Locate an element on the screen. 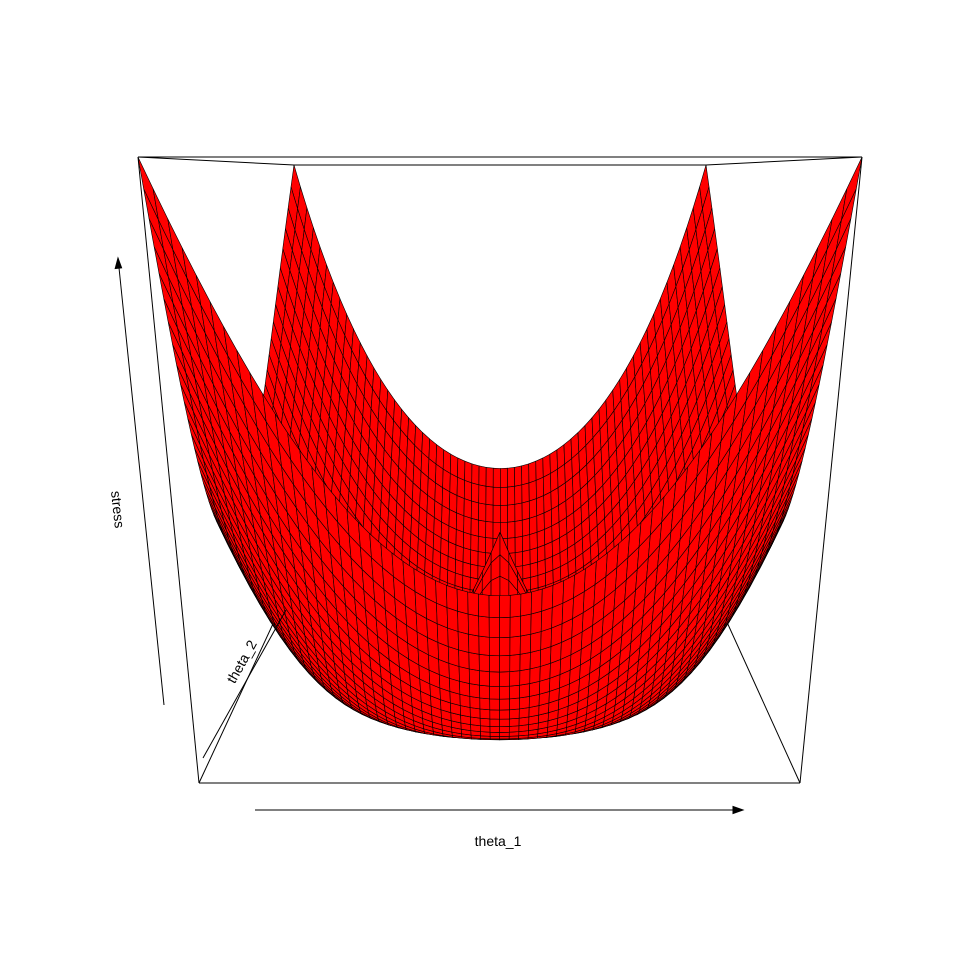 The width and height of the screenshot is (960, 960). z-axis-arrowhead is located at coordinates (118, 263).